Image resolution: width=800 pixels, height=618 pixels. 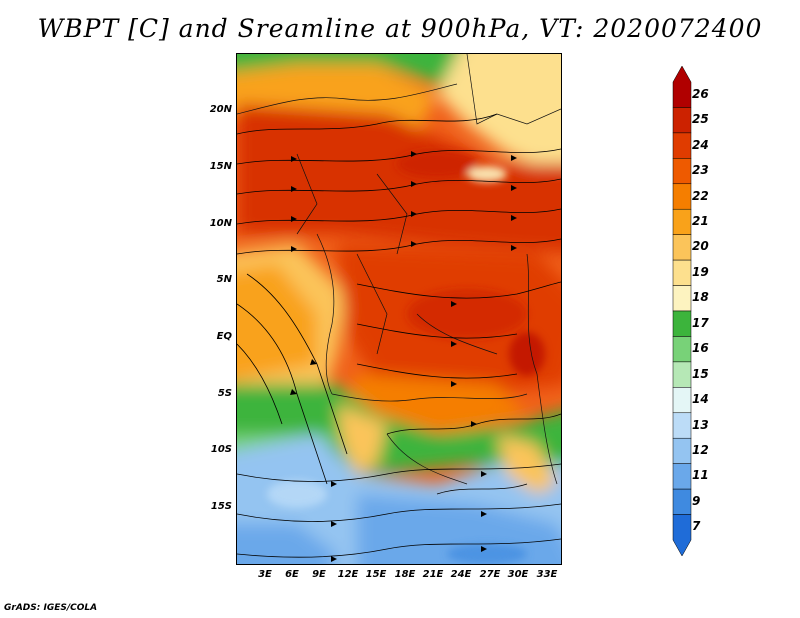 What do you see at coordinates (221, 449) in the screenshot?
I see `lat-tick: 10S` at bounding box center [221, 449].